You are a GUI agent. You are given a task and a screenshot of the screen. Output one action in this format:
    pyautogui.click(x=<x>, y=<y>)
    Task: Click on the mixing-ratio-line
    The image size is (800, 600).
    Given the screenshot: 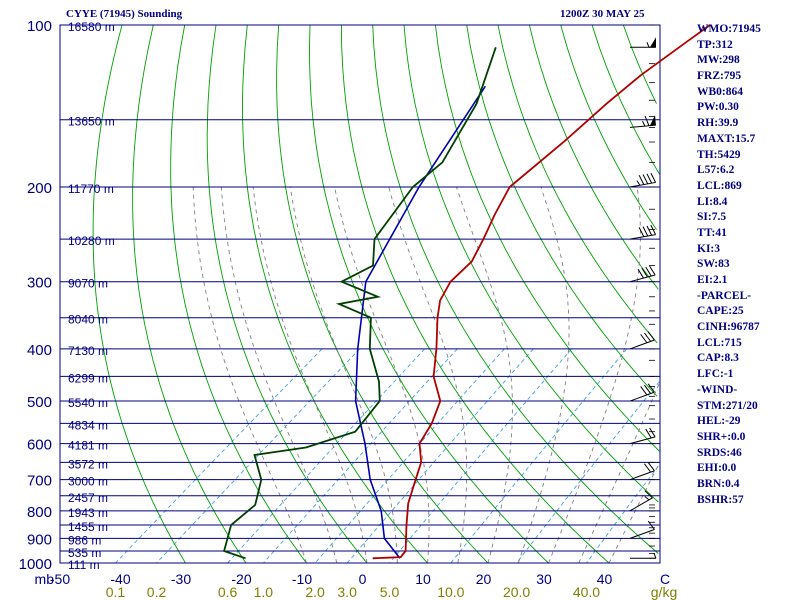 What is the action you would take?
    pyautogui.click(x=409, y=456)
    